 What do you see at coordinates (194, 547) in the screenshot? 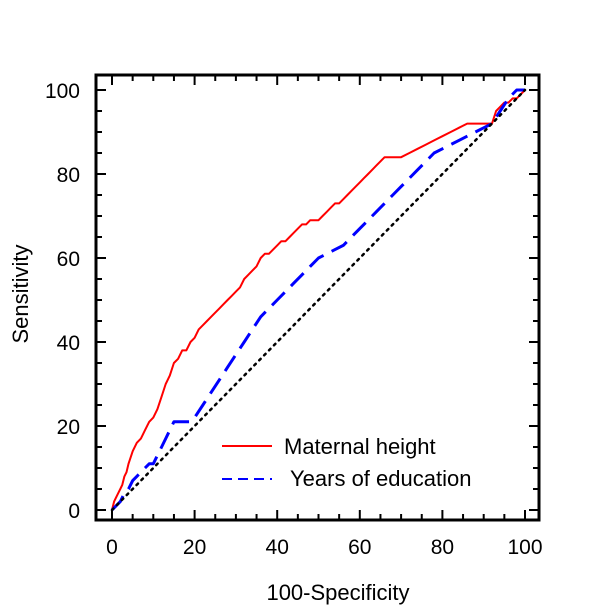
I see `x-tick-label-20: 20` at bounding box center [194, 547].